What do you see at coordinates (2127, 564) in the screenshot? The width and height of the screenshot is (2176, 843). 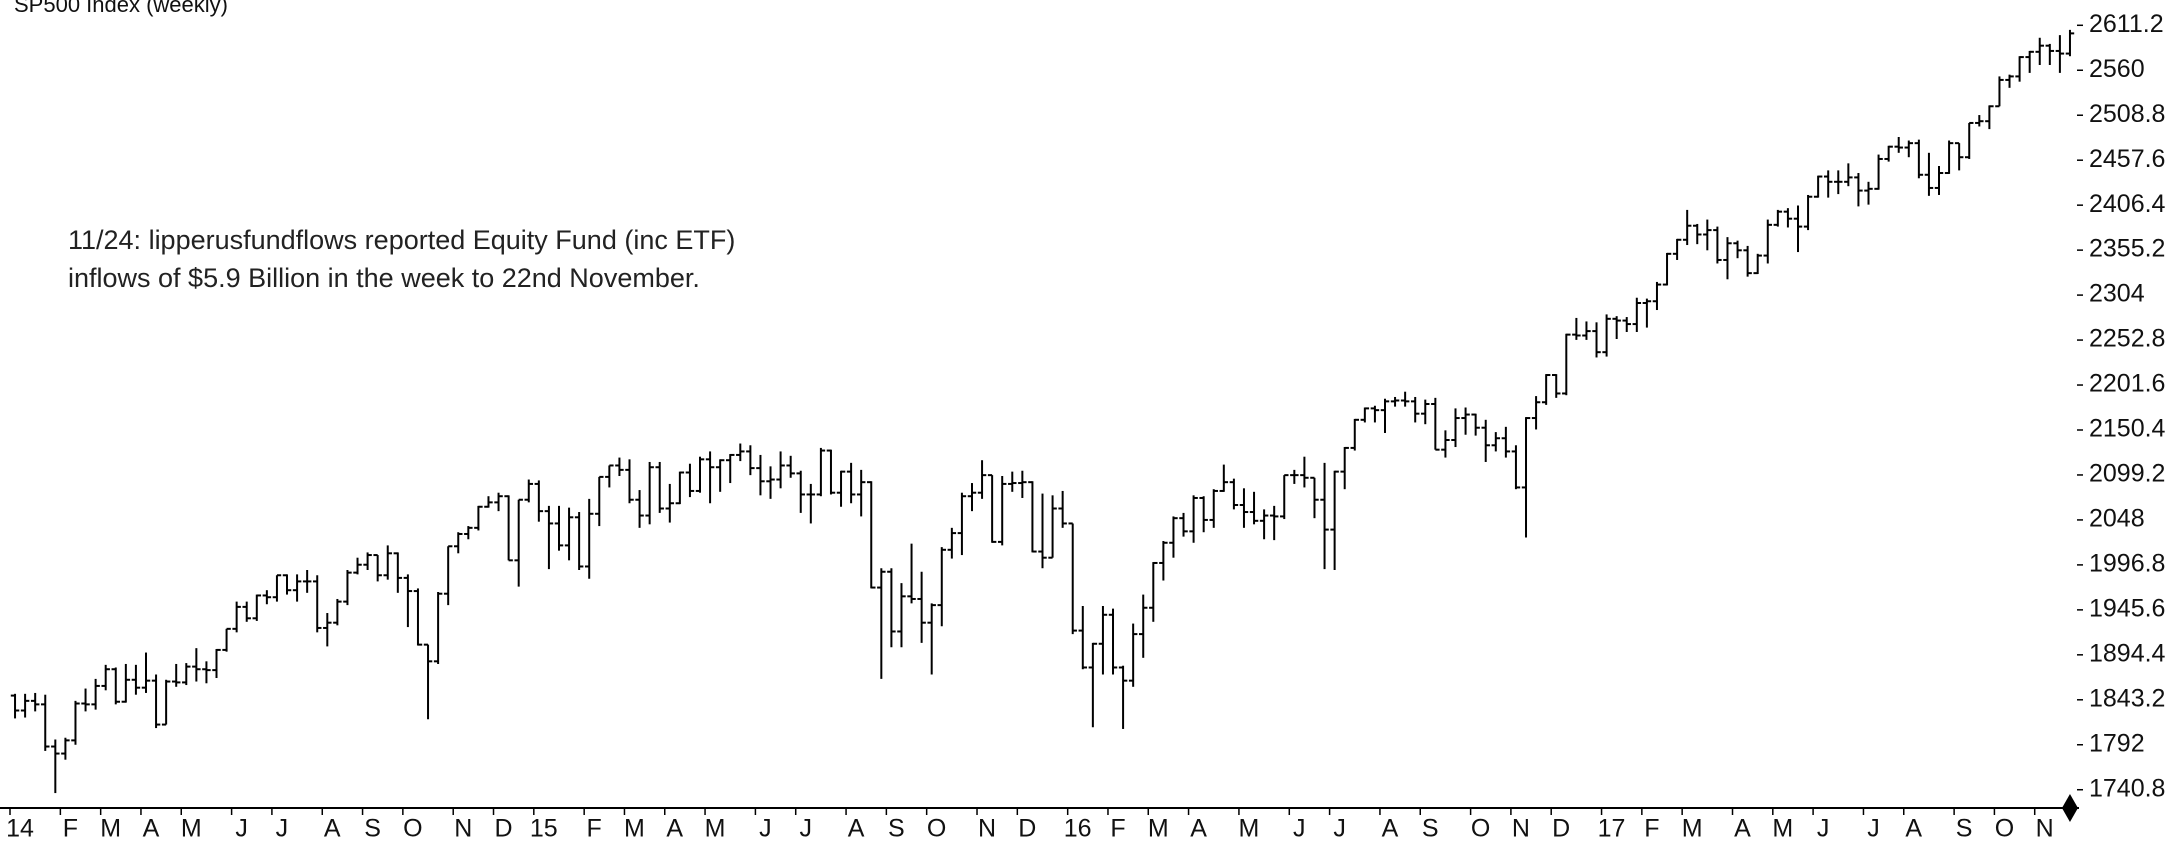 I see `y-tick-label: 1996.8` at bounding box center [2127, 564].